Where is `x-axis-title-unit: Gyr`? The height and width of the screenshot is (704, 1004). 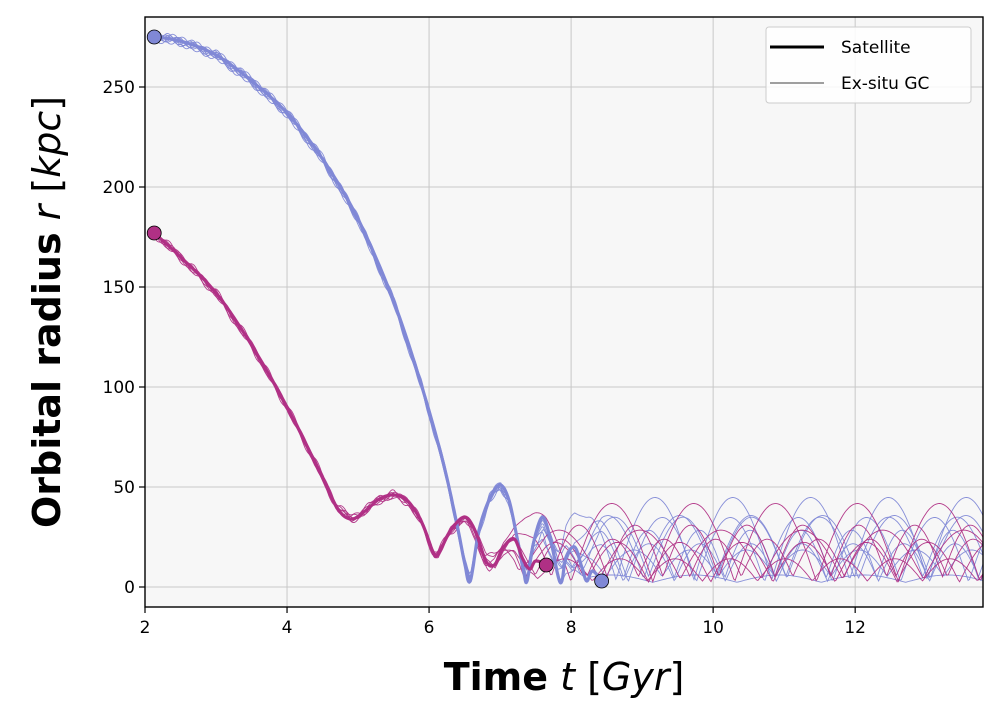
x-axis-title-unit: Gyr is located at coordinates (637, 677).